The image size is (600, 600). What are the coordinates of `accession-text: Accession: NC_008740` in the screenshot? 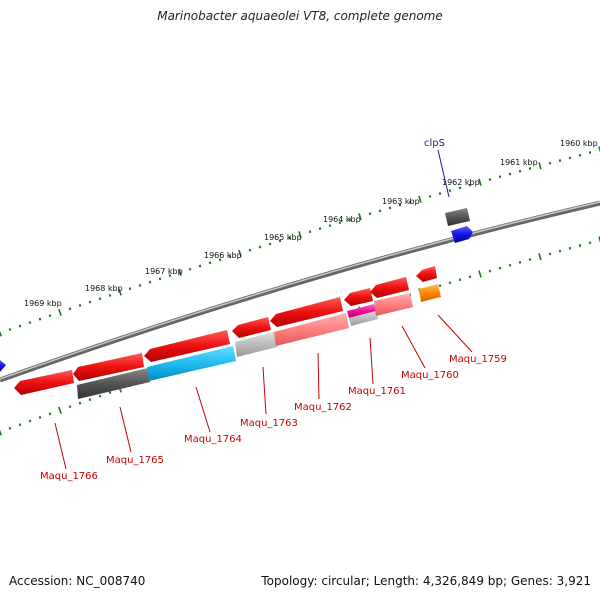 It's located at (77, 581).